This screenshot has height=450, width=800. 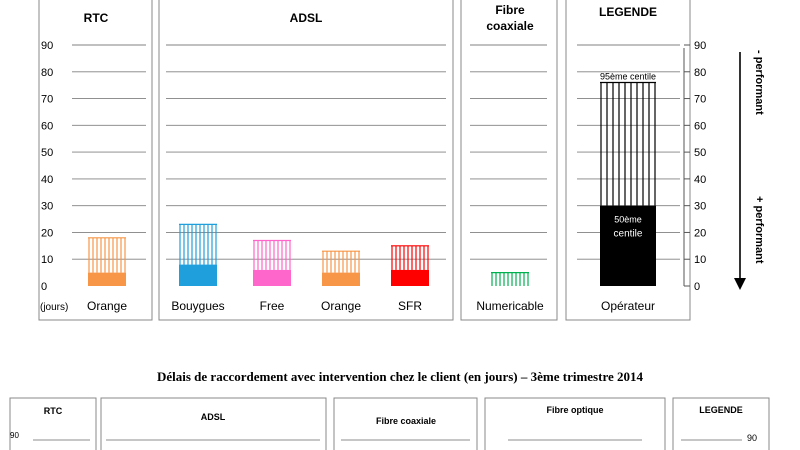 I want to click on lower-panel-title-rtc: RTC, so click(x=53, y=411).